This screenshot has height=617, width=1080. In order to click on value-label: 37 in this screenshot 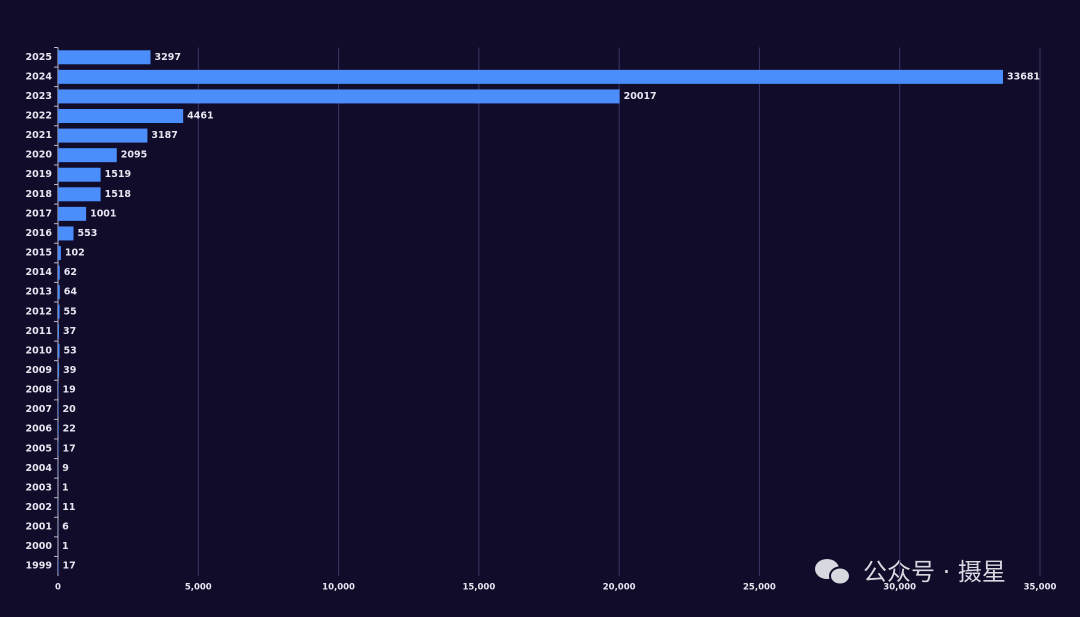, I will do `click(69, 331)`.